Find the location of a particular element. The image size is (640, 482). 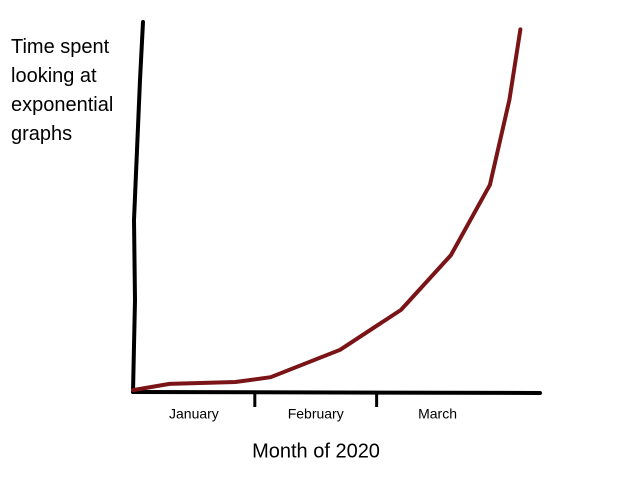

x-tick-label: March is located at coordinates (437, 414).